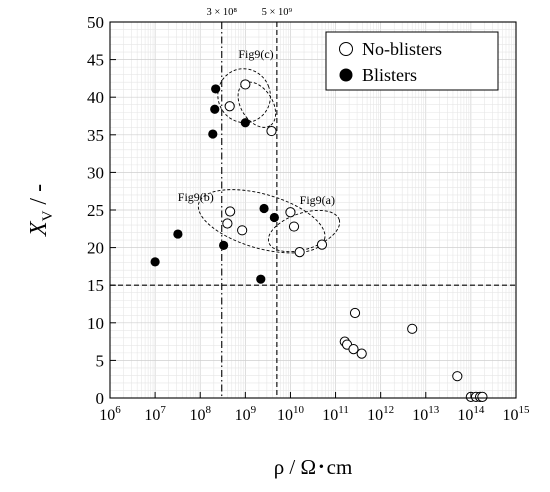 This screenshot has height=492, width=550. What do you see at coordinates (221, 12) in the screenshot?
I see `reference-line-label: 3 × 10⁸` at bounding box center [221, 12].